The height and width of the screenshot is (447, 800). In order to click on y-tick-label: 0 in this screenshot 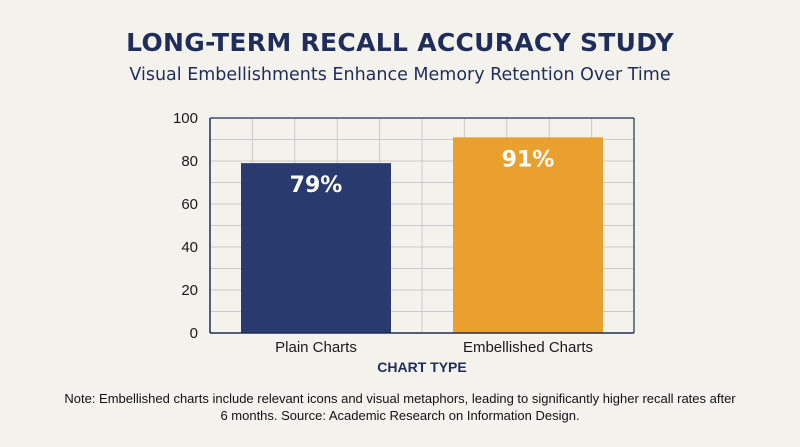, I will do `click(194, 333)`.